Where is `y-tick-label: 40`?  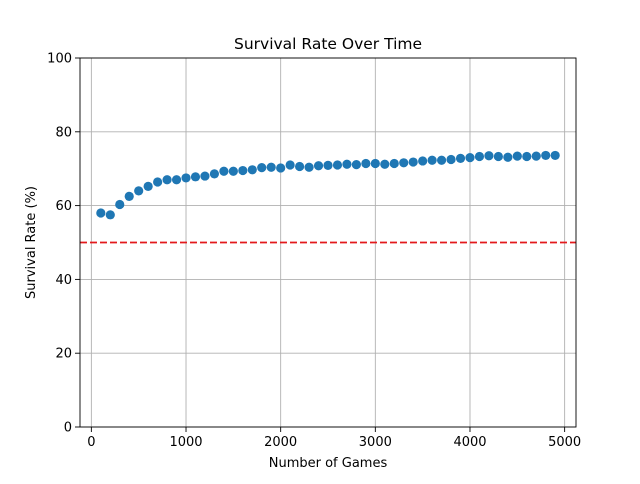
y-tick-label: 40 is located at coordinates (63, 280).